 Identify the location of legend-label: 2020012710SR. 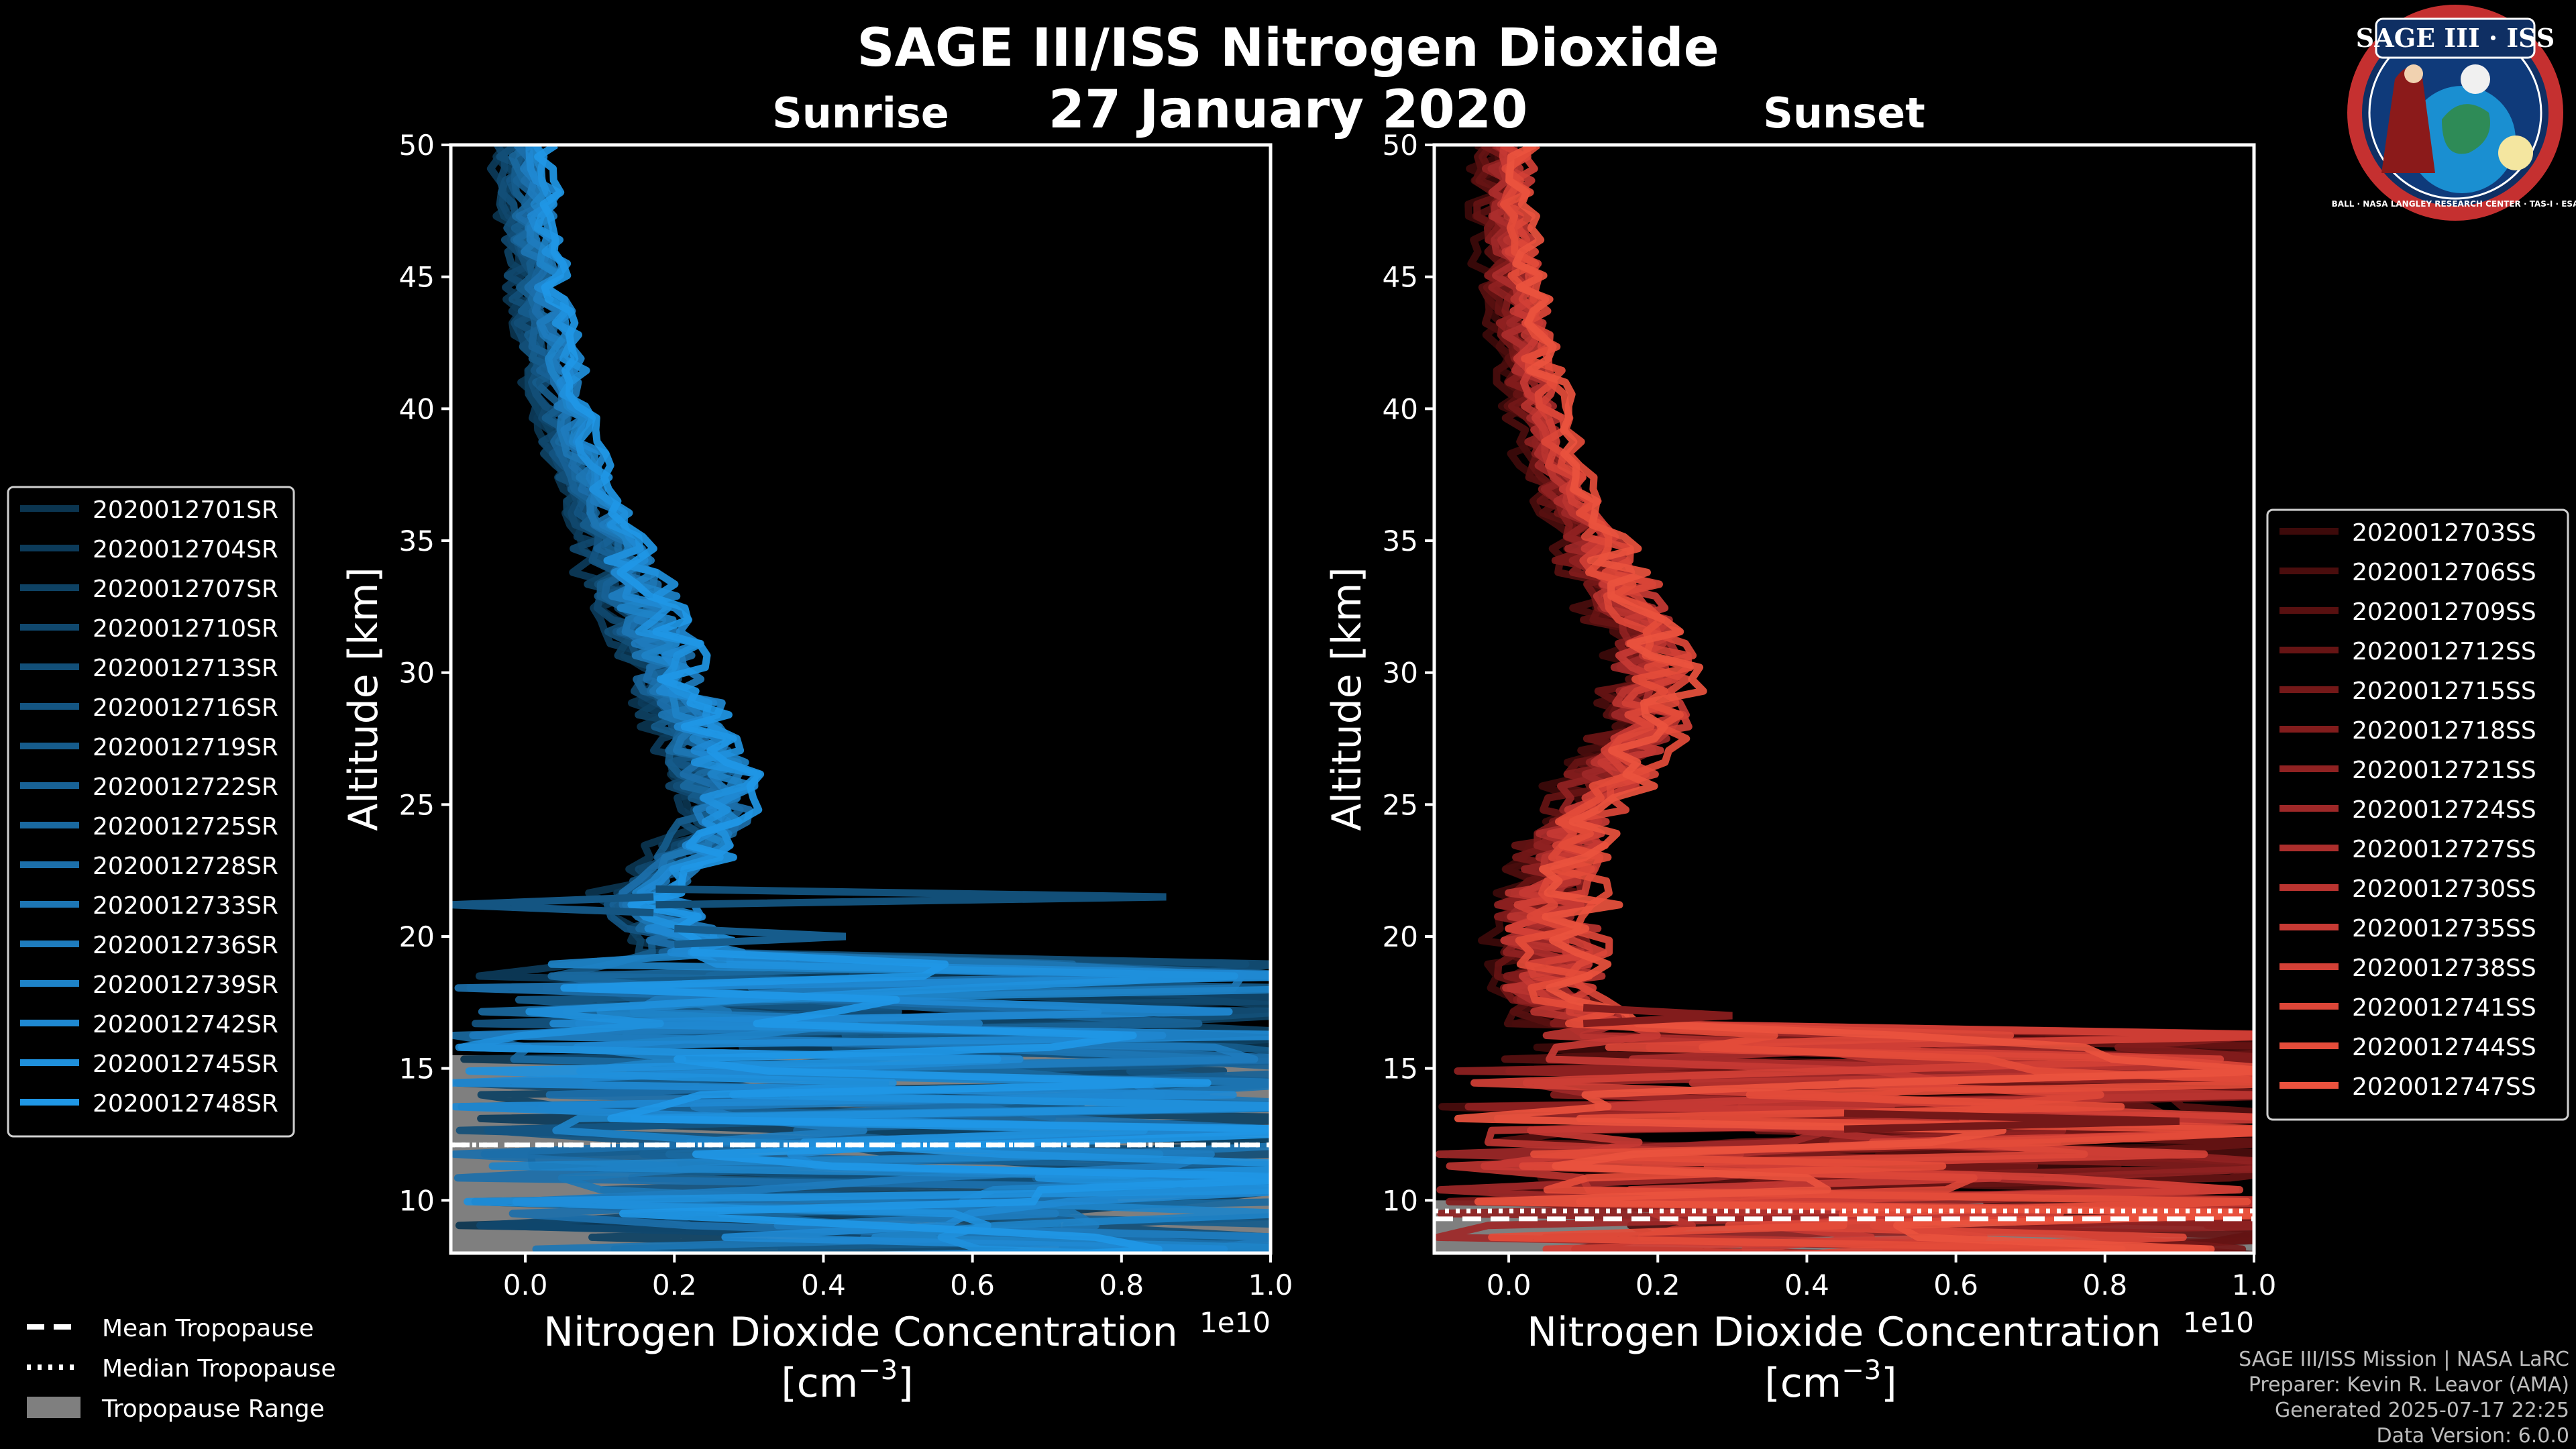
(185, 629).